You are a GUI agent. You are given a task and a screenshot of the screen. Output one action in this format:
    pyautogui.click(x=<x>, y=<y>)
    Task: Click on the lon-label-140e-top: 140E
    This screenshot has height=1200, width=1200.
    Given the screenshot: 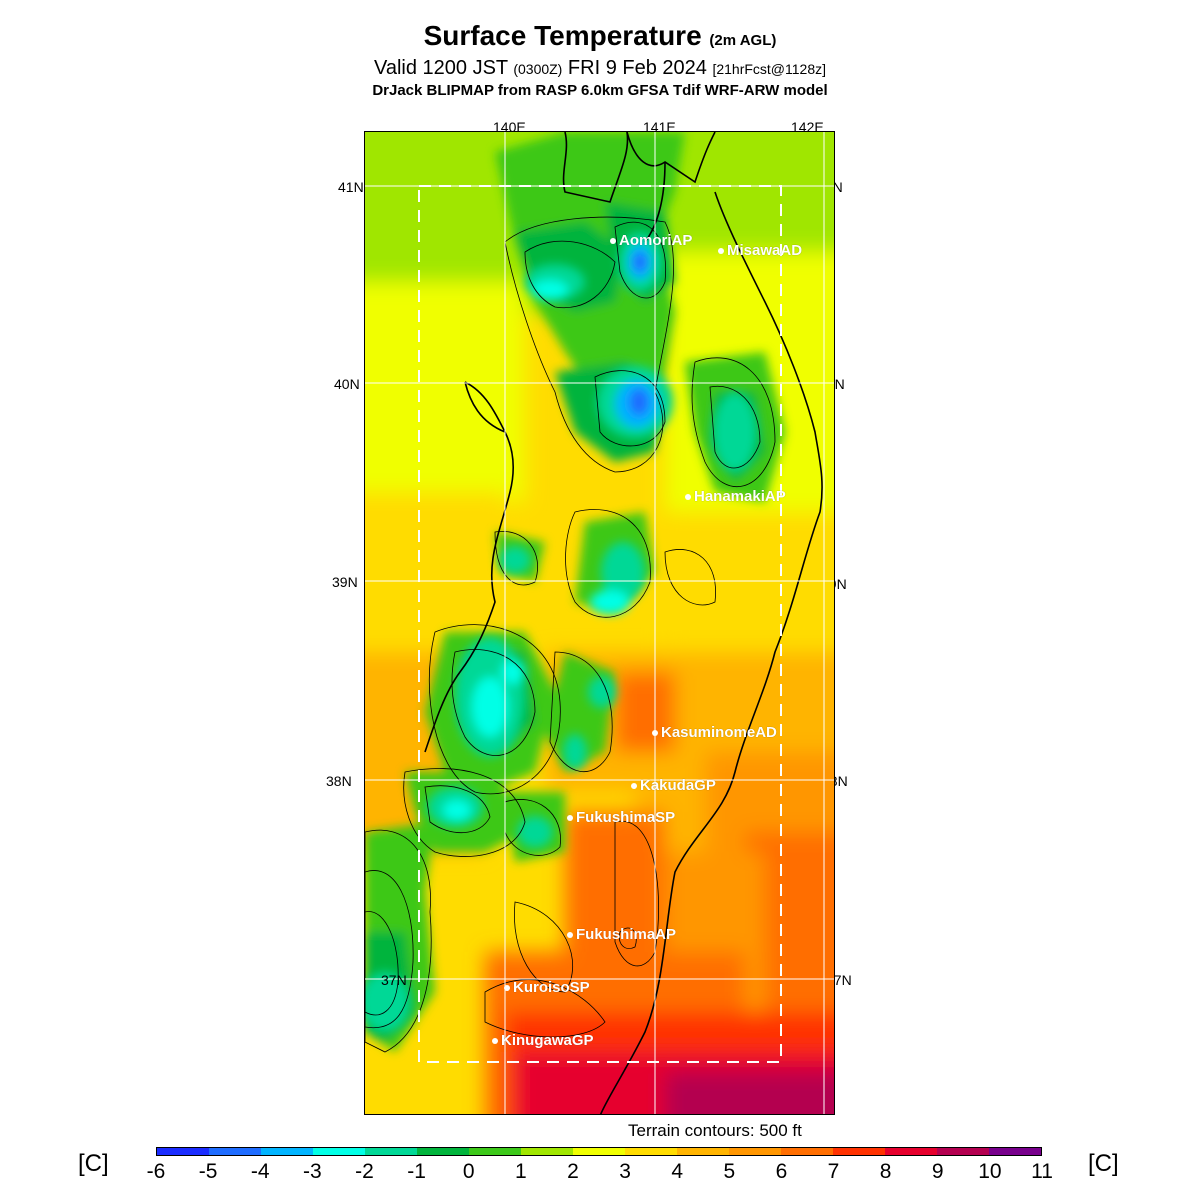 What is the action you would take?
    pyautogui.click(x=509, y=127)
    